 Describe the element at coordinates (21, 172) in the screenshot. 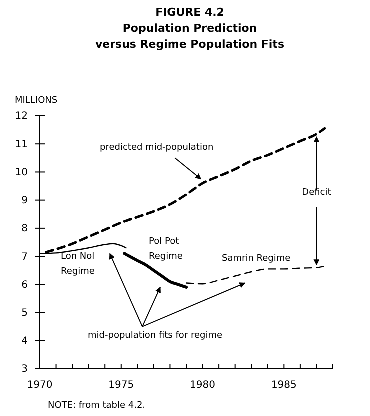

I see `y-tick-label: 10` at that location.